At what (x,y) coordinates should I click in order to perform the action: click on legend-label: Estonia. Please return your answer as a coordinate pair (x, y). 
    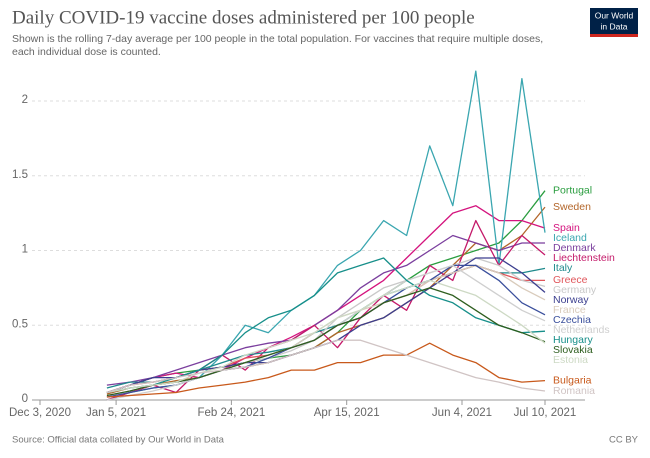
    Looking at the image, I should click on (570, 360).